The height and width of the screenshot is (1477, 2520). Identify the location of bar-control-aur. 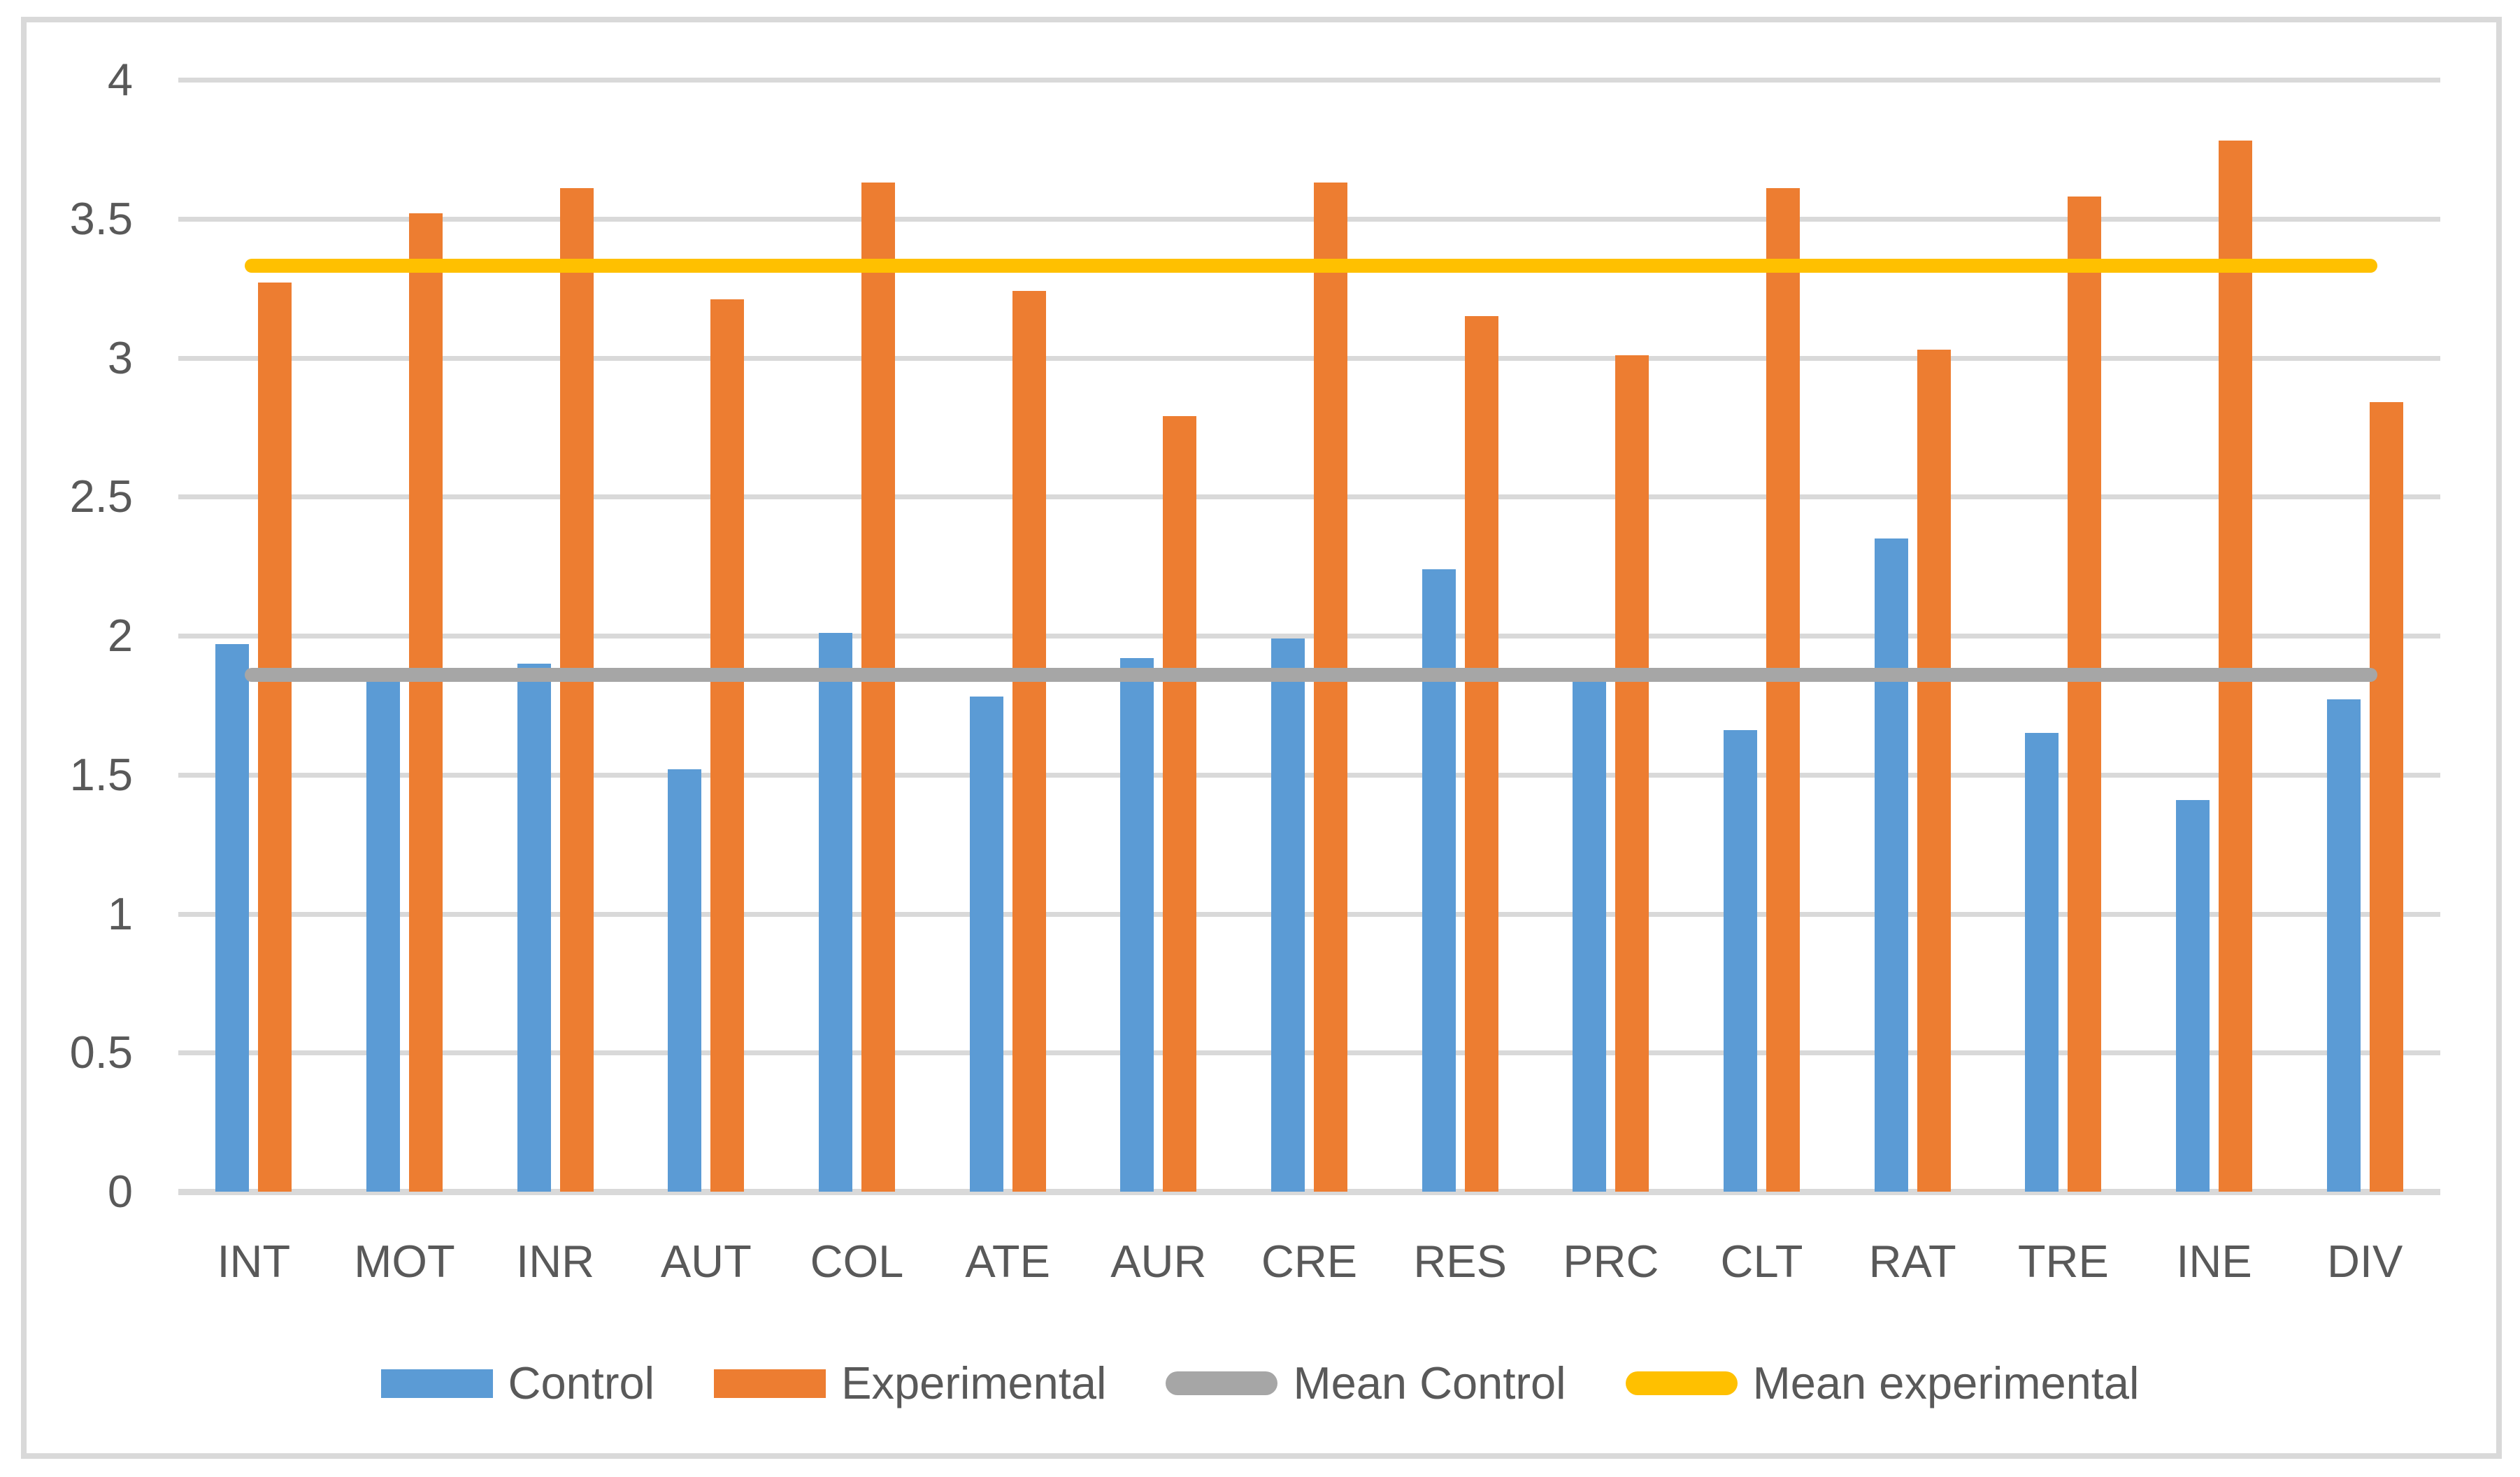
(1137, 925).